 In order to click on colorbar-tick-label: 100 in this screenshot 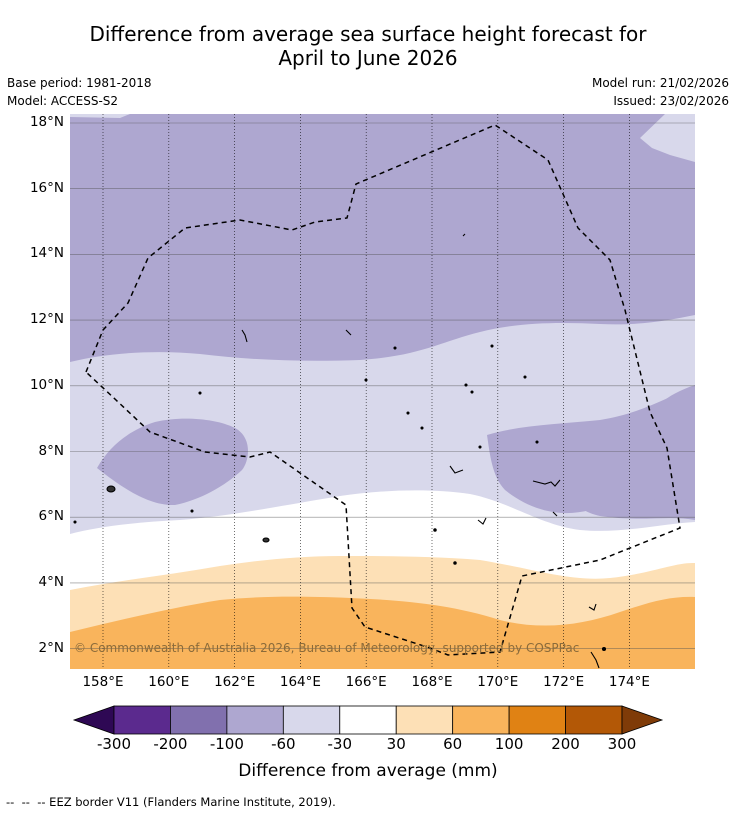, I will do `click(509, 744)`.